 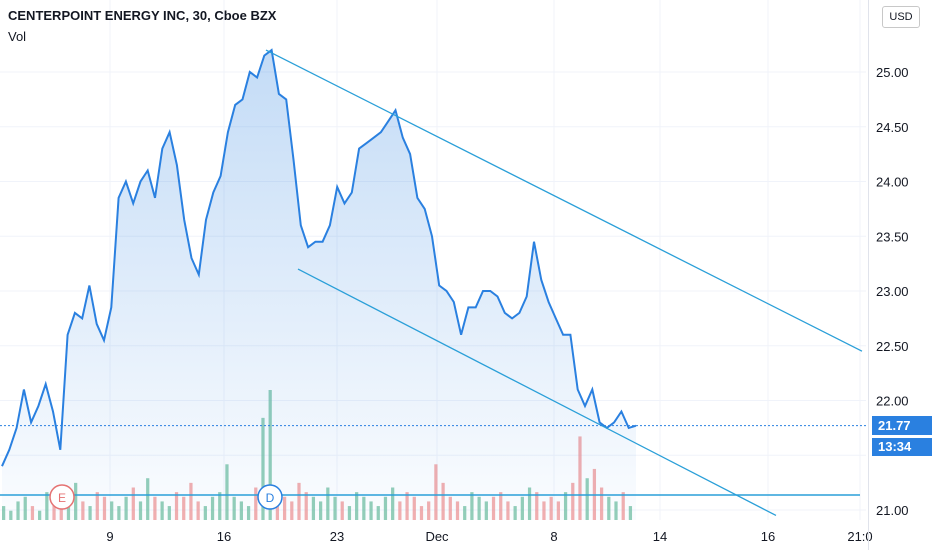 What do you see at coordinates (660, 536) in the screenshot?
I see `time-tick-label: 14` at bounding box center [660, 536].